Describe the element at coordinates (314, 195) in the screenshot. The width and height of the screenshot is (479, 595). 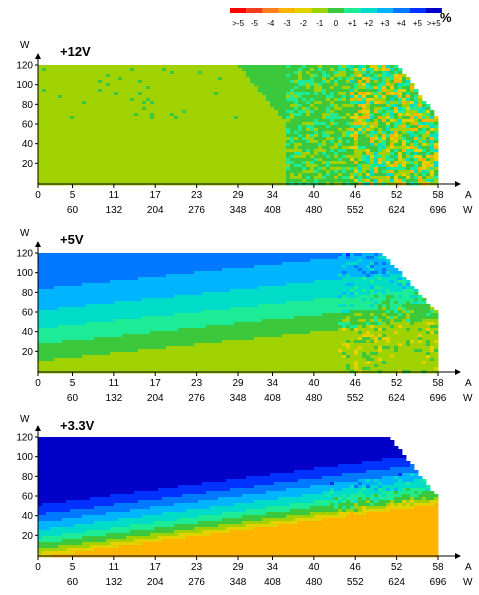
I see `x-tick-label-amps: 40` at that location.